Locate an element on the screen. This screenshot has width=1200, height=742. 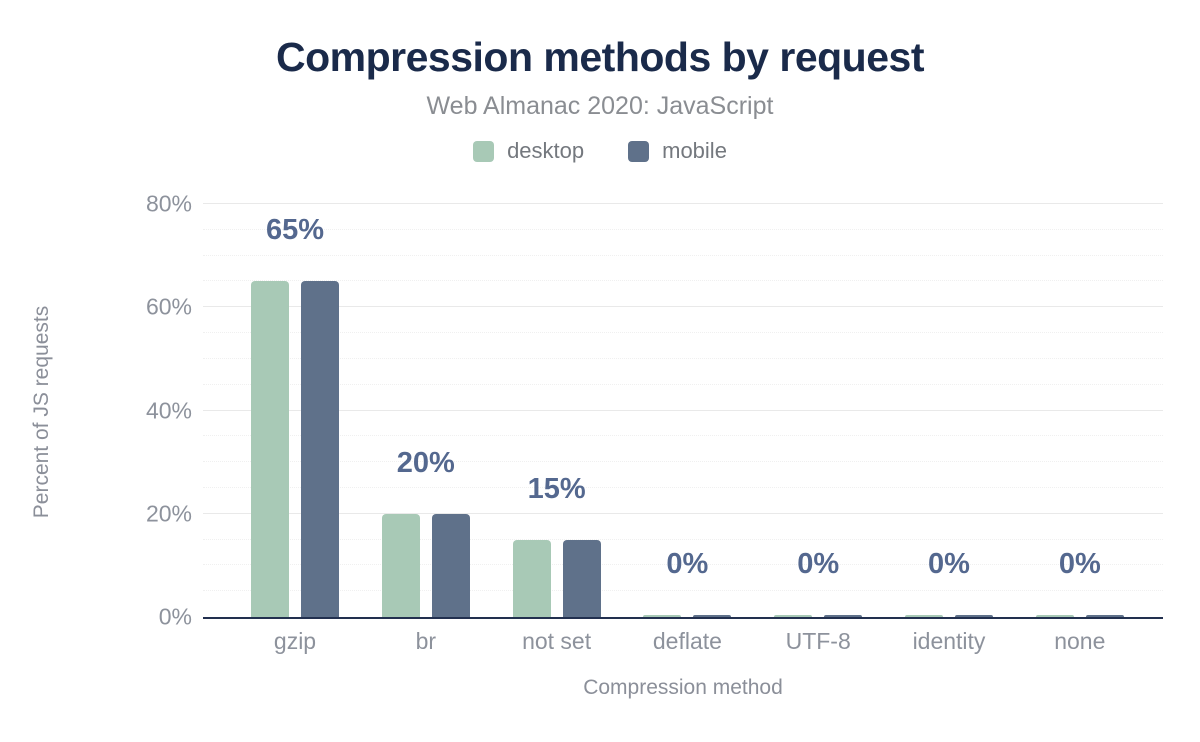
data-label-gzip: 65% is located at coordinates (295, 230).